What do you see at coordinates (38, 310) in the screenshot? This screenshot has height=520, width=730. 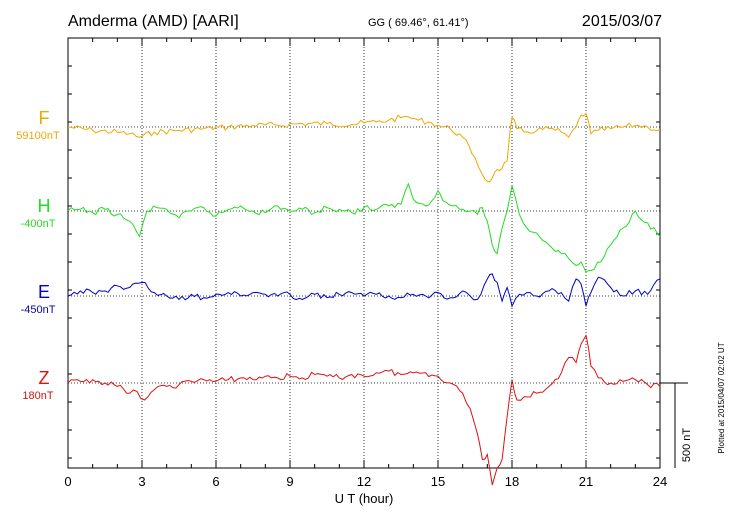 I see `series-baseline-e: -450nT` at bounding box center [38, 310].